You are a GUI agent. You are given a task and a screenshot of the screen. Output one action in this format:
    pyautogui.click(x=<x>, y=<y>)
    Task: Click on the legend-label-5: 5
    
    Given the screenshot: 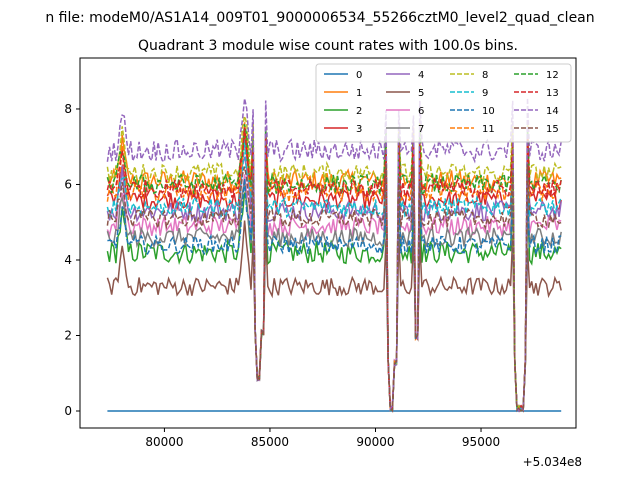 What is the action you would take?
    pyautogui.click(x=421, y=93)
    